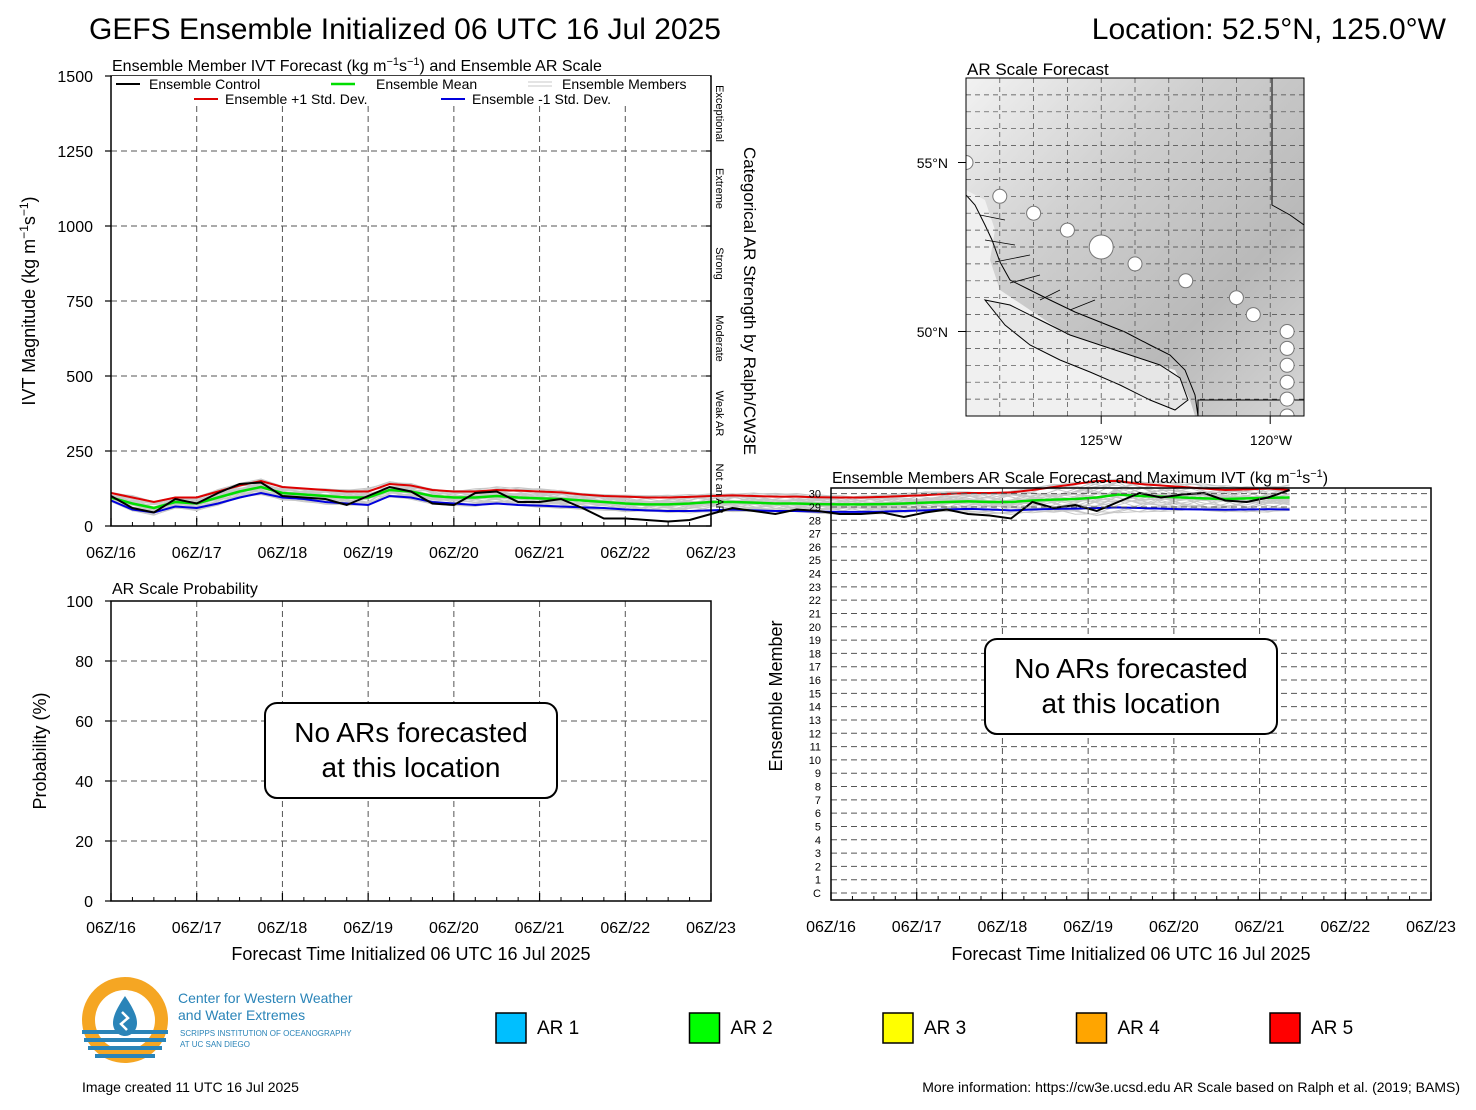 The image size is (1476, 1110). I want to click on member-label: 7, so click(818, 801).